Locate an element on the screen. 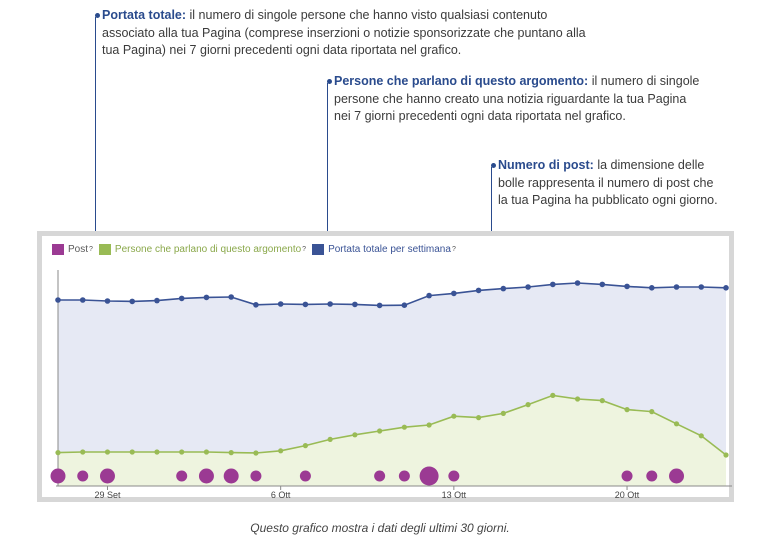 This screenshot has height=539, width=760. legend-item-post: Post? is located at coordinates (72, 249).